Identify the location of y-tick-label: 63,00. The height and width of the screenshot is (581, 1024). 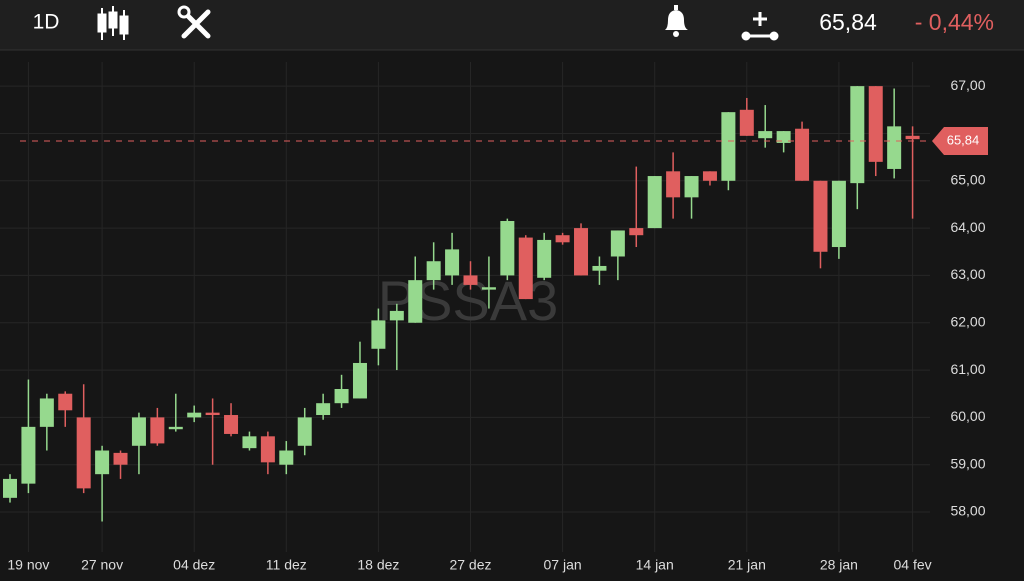
(967, 274).